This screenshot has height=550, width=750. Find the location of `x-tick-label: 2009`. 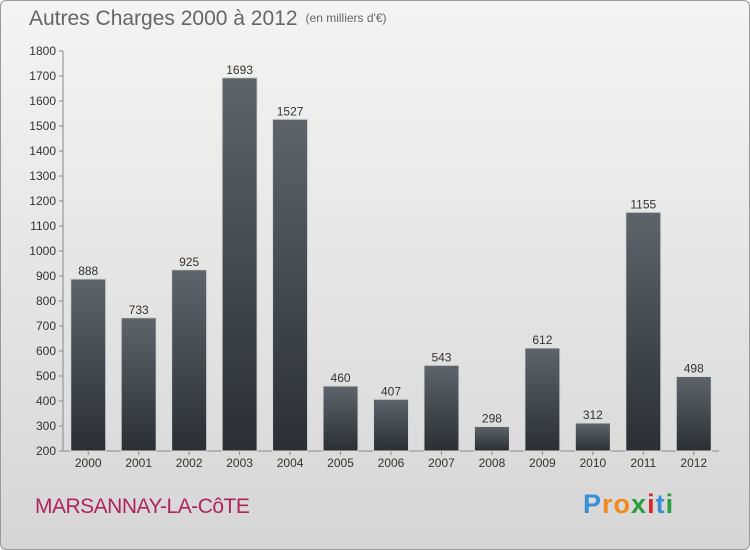

x-tick-label: 2009 is located at coordinates (542, 463).